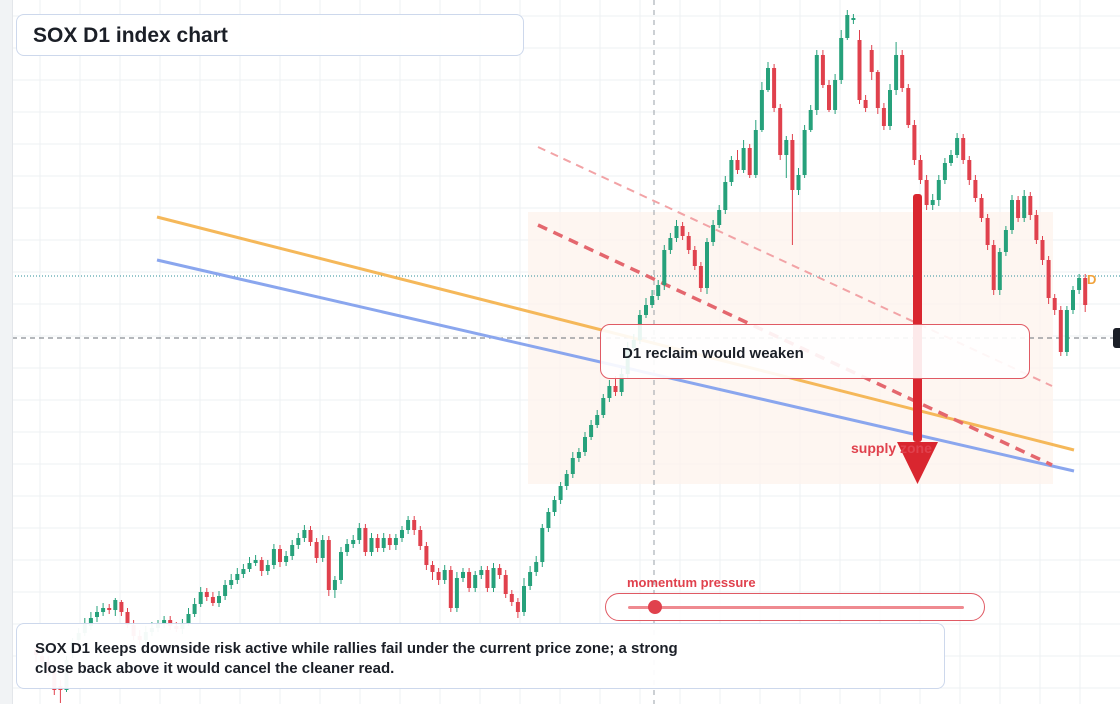 The width and height of the screenshot is (1120, 704). What do you see at coordinates (795, 607) in the screenshot?
I see `momentum-slider` at bounding box center [795, 607].